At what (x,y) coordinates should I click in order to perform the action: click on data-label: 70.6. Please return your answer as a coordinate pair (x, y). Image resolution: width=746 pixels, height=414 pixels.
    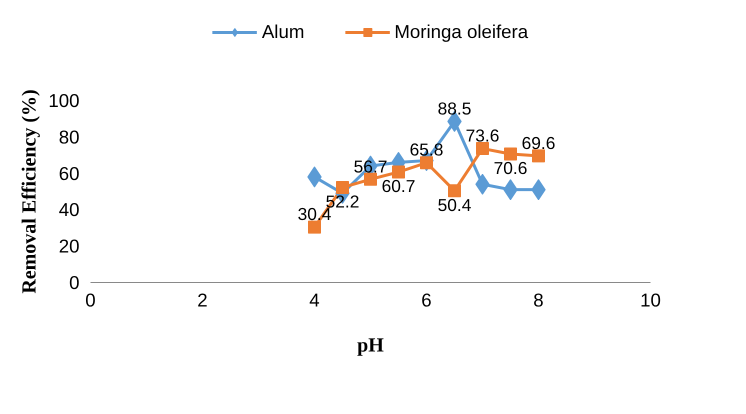
    Looking at the image, I should click on (511, 168).